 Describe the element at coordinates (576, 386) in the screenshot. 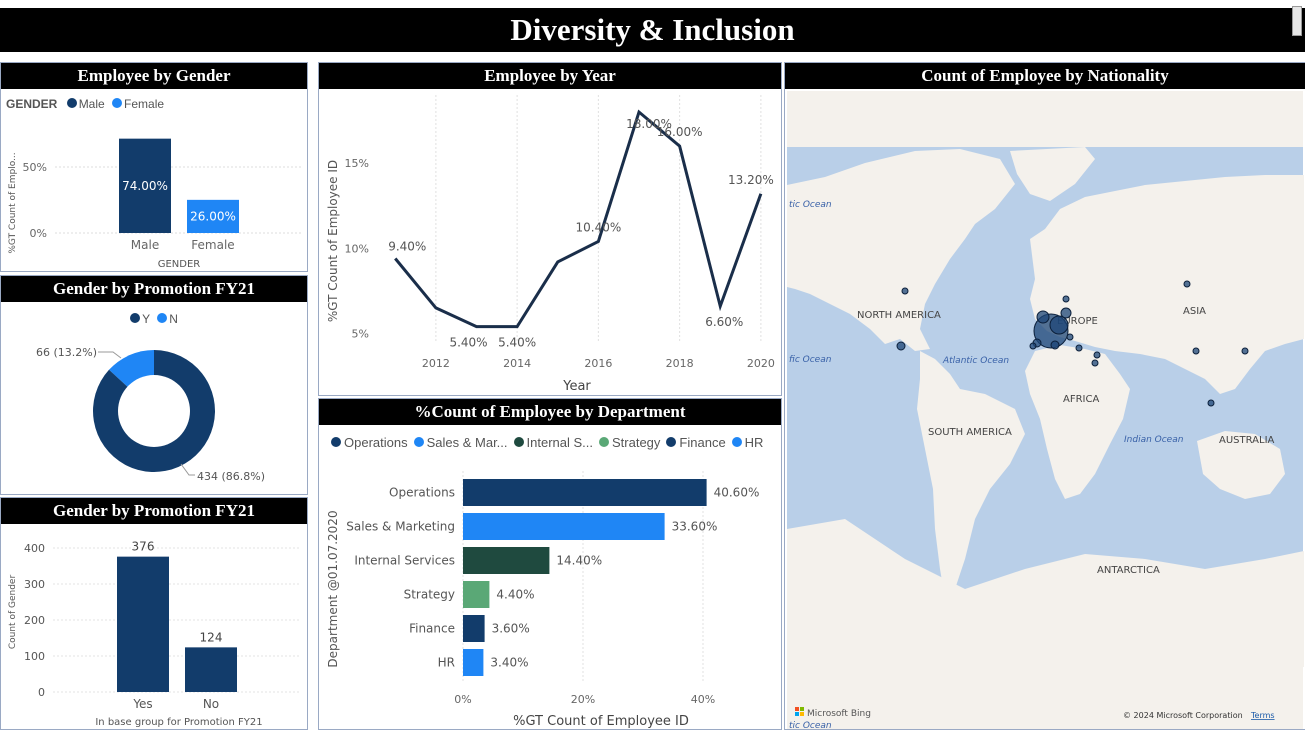

I see `x-axis-label: Year` at that location.